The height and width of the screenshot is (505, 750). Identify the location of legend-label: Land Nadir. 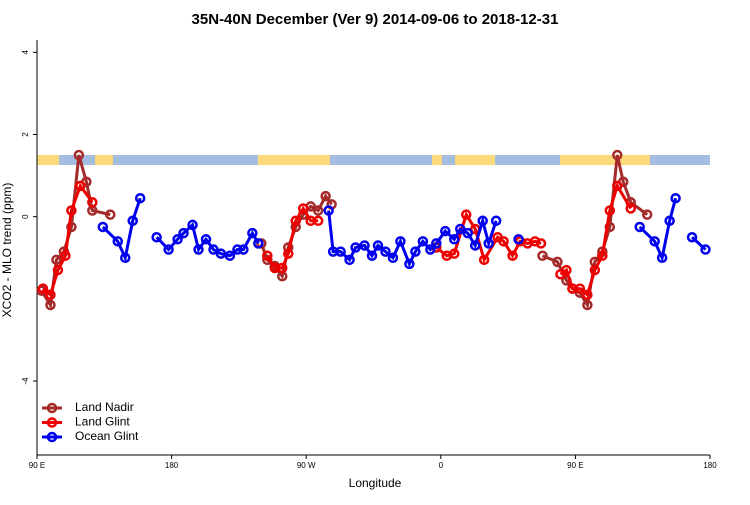
(104, 407).